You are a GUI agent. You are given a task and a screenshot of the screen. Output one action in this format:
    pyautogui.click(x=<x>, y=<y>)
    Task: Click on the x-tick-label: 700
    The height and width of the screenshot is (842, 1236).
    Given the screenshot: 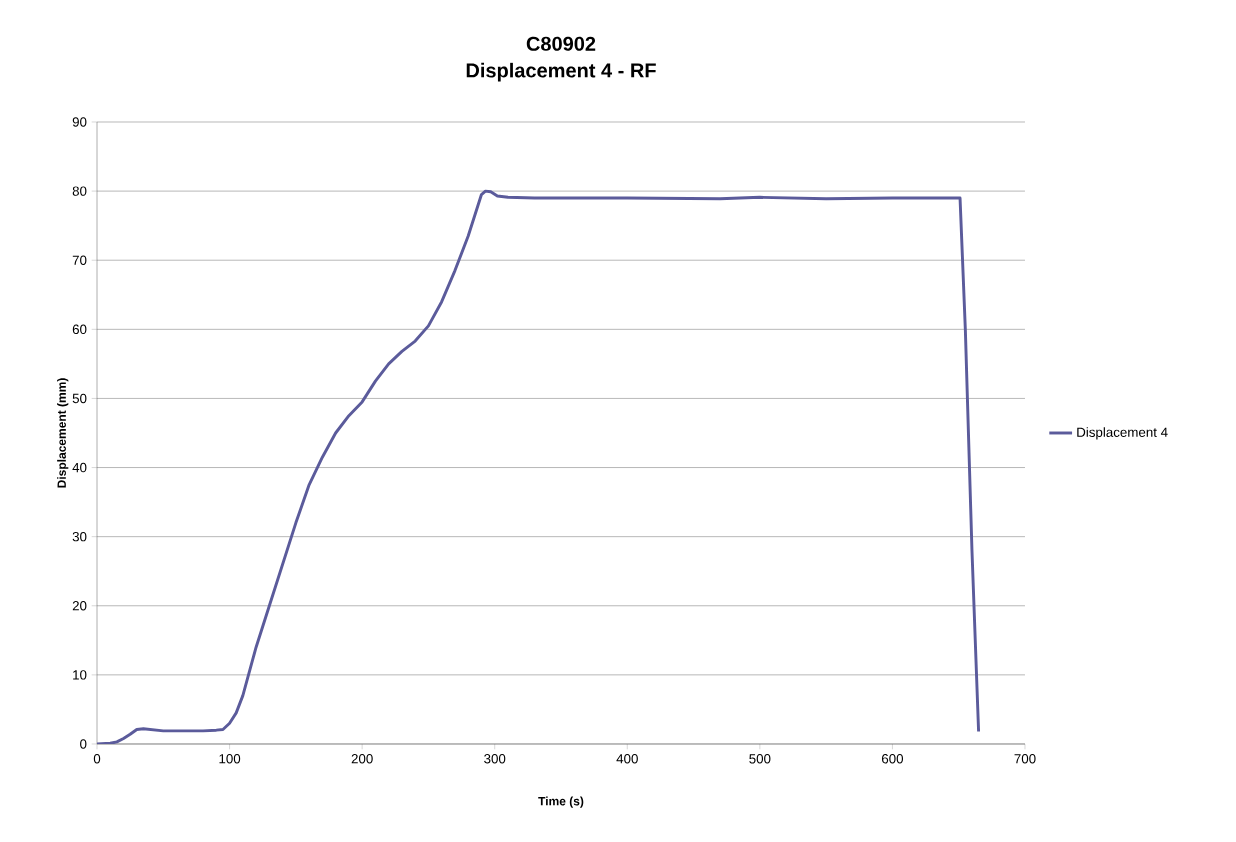 What is the action you would take?
    pyautogui.click(x=1025, y=759)
    